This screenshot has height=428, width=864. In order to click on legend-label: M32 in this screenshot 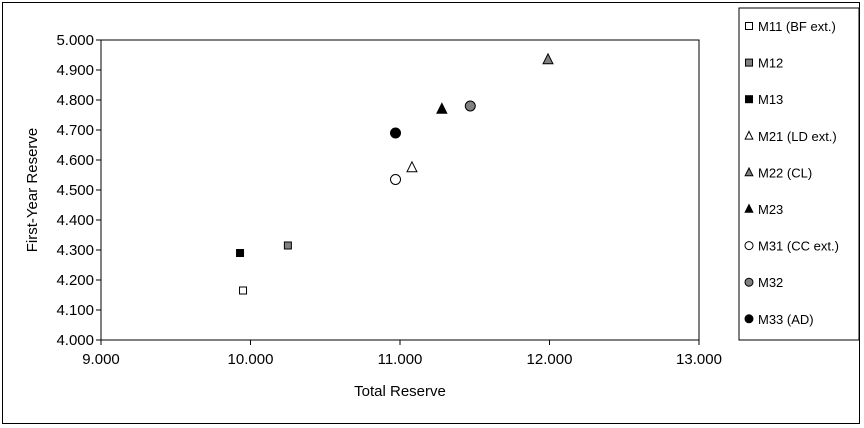, I will do `click(770, 282)`.